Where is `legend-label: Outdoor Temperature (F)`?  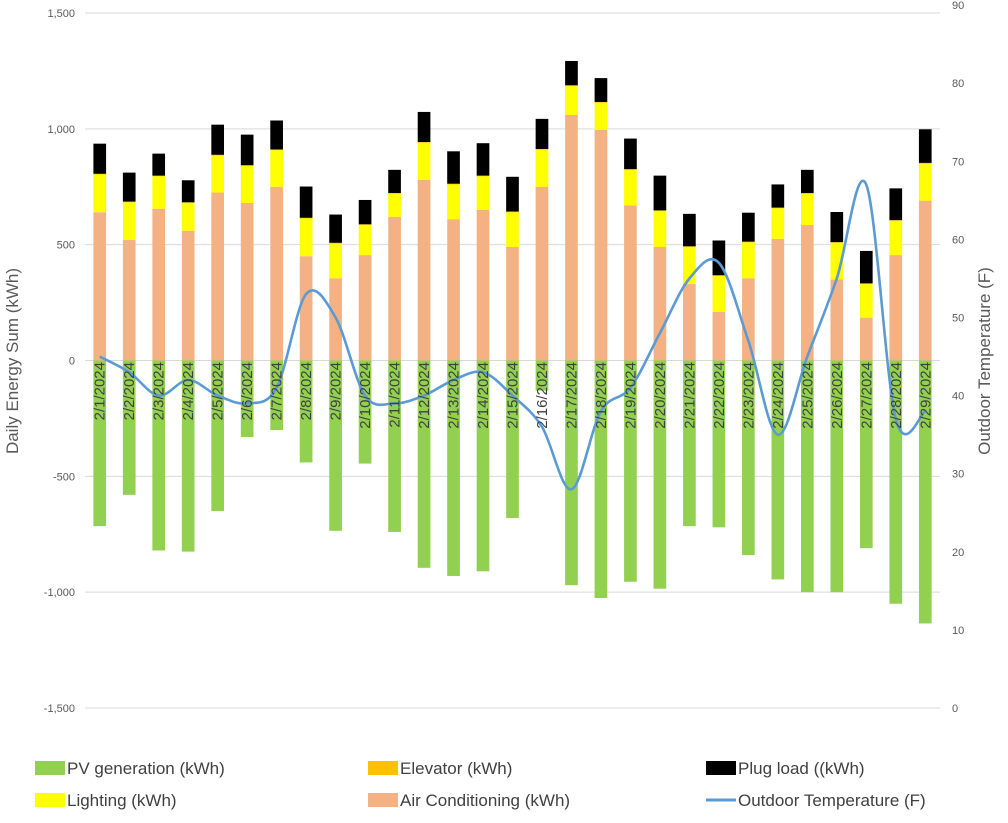 legend-label: Outdoor Temperature (F) is located at coordinates (832, 800).